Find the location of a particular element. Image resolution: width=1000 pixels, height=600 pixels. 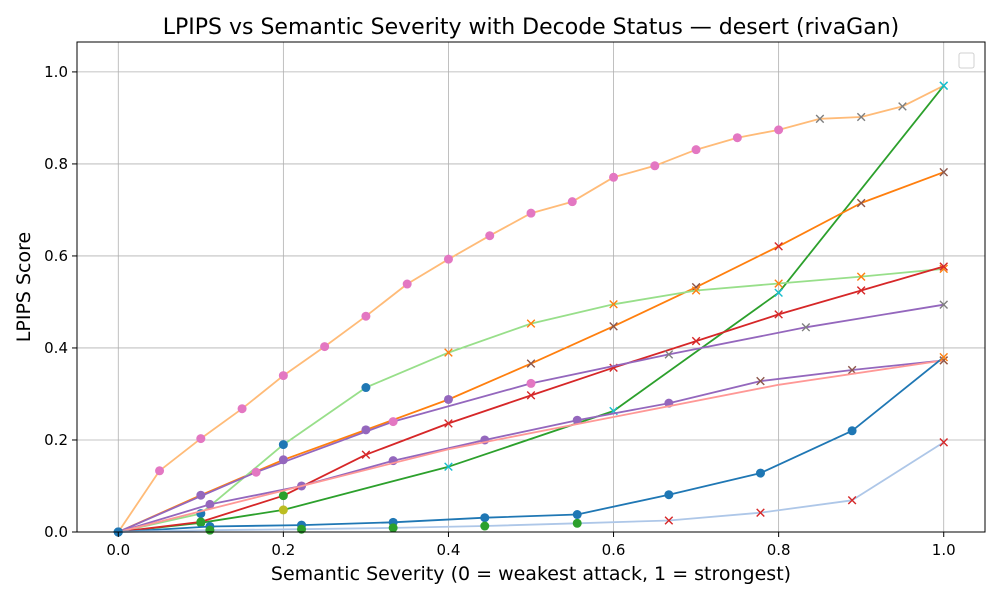

x-tick-label: 0.6 is located at coordinates (614, 550).